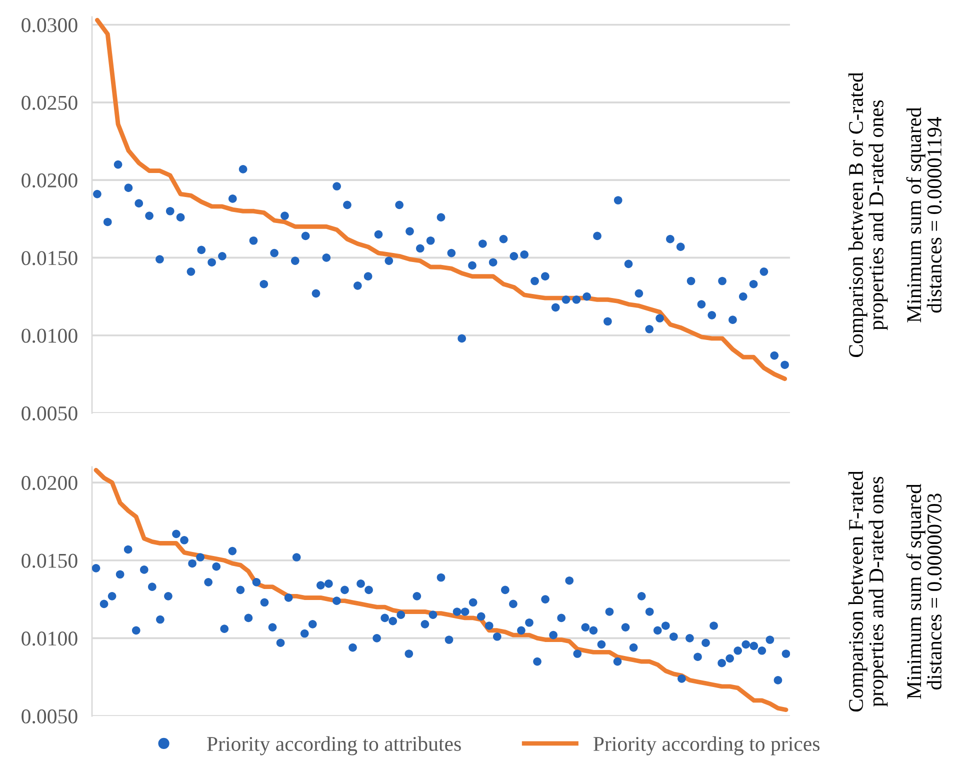 Image resolution: width=958 pixels, height=774 pixels. What do you see at coordinates (924, 591) in the screenshot?
I see `text: Minimum sum of squared distances = 0.00000703` at bounding box center [924, 591].